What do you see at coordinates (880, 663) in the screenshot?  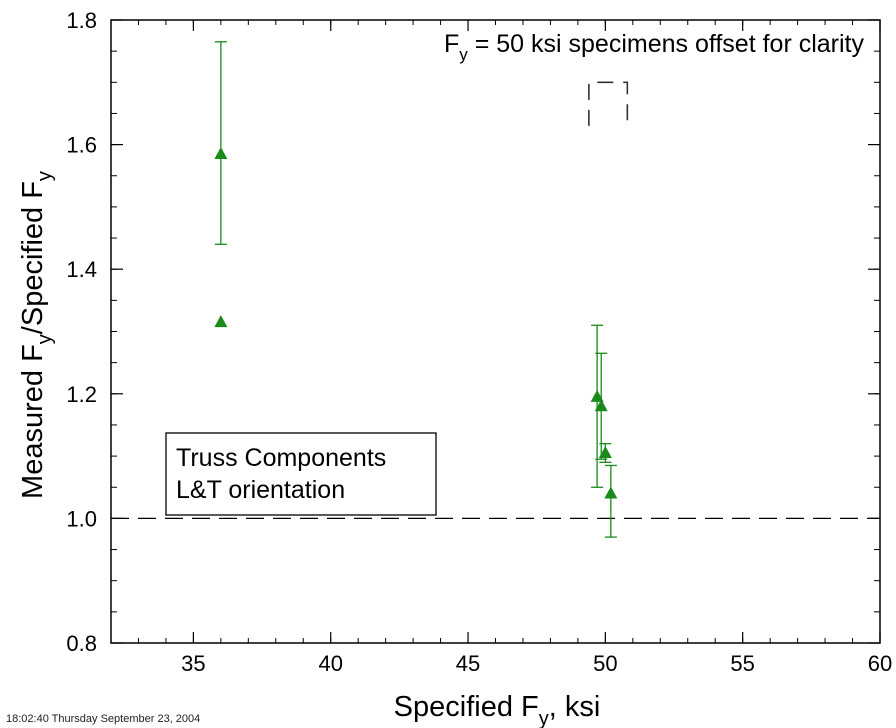 I see `x-tick-label: 60` at bounding box center [880, 663].